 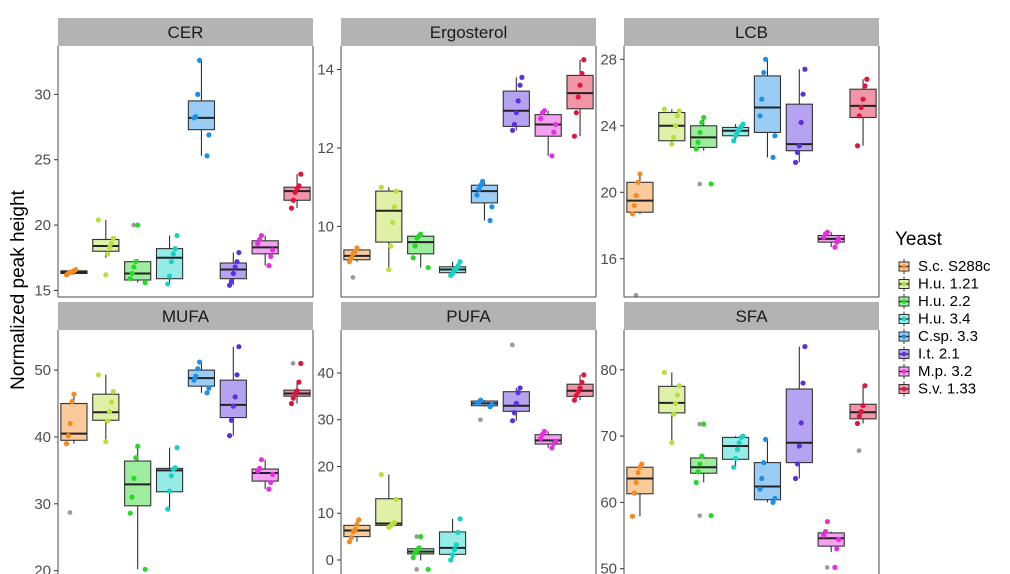 I want to click on legend-item: H.u. 3.4, so click(x=934, y=319).